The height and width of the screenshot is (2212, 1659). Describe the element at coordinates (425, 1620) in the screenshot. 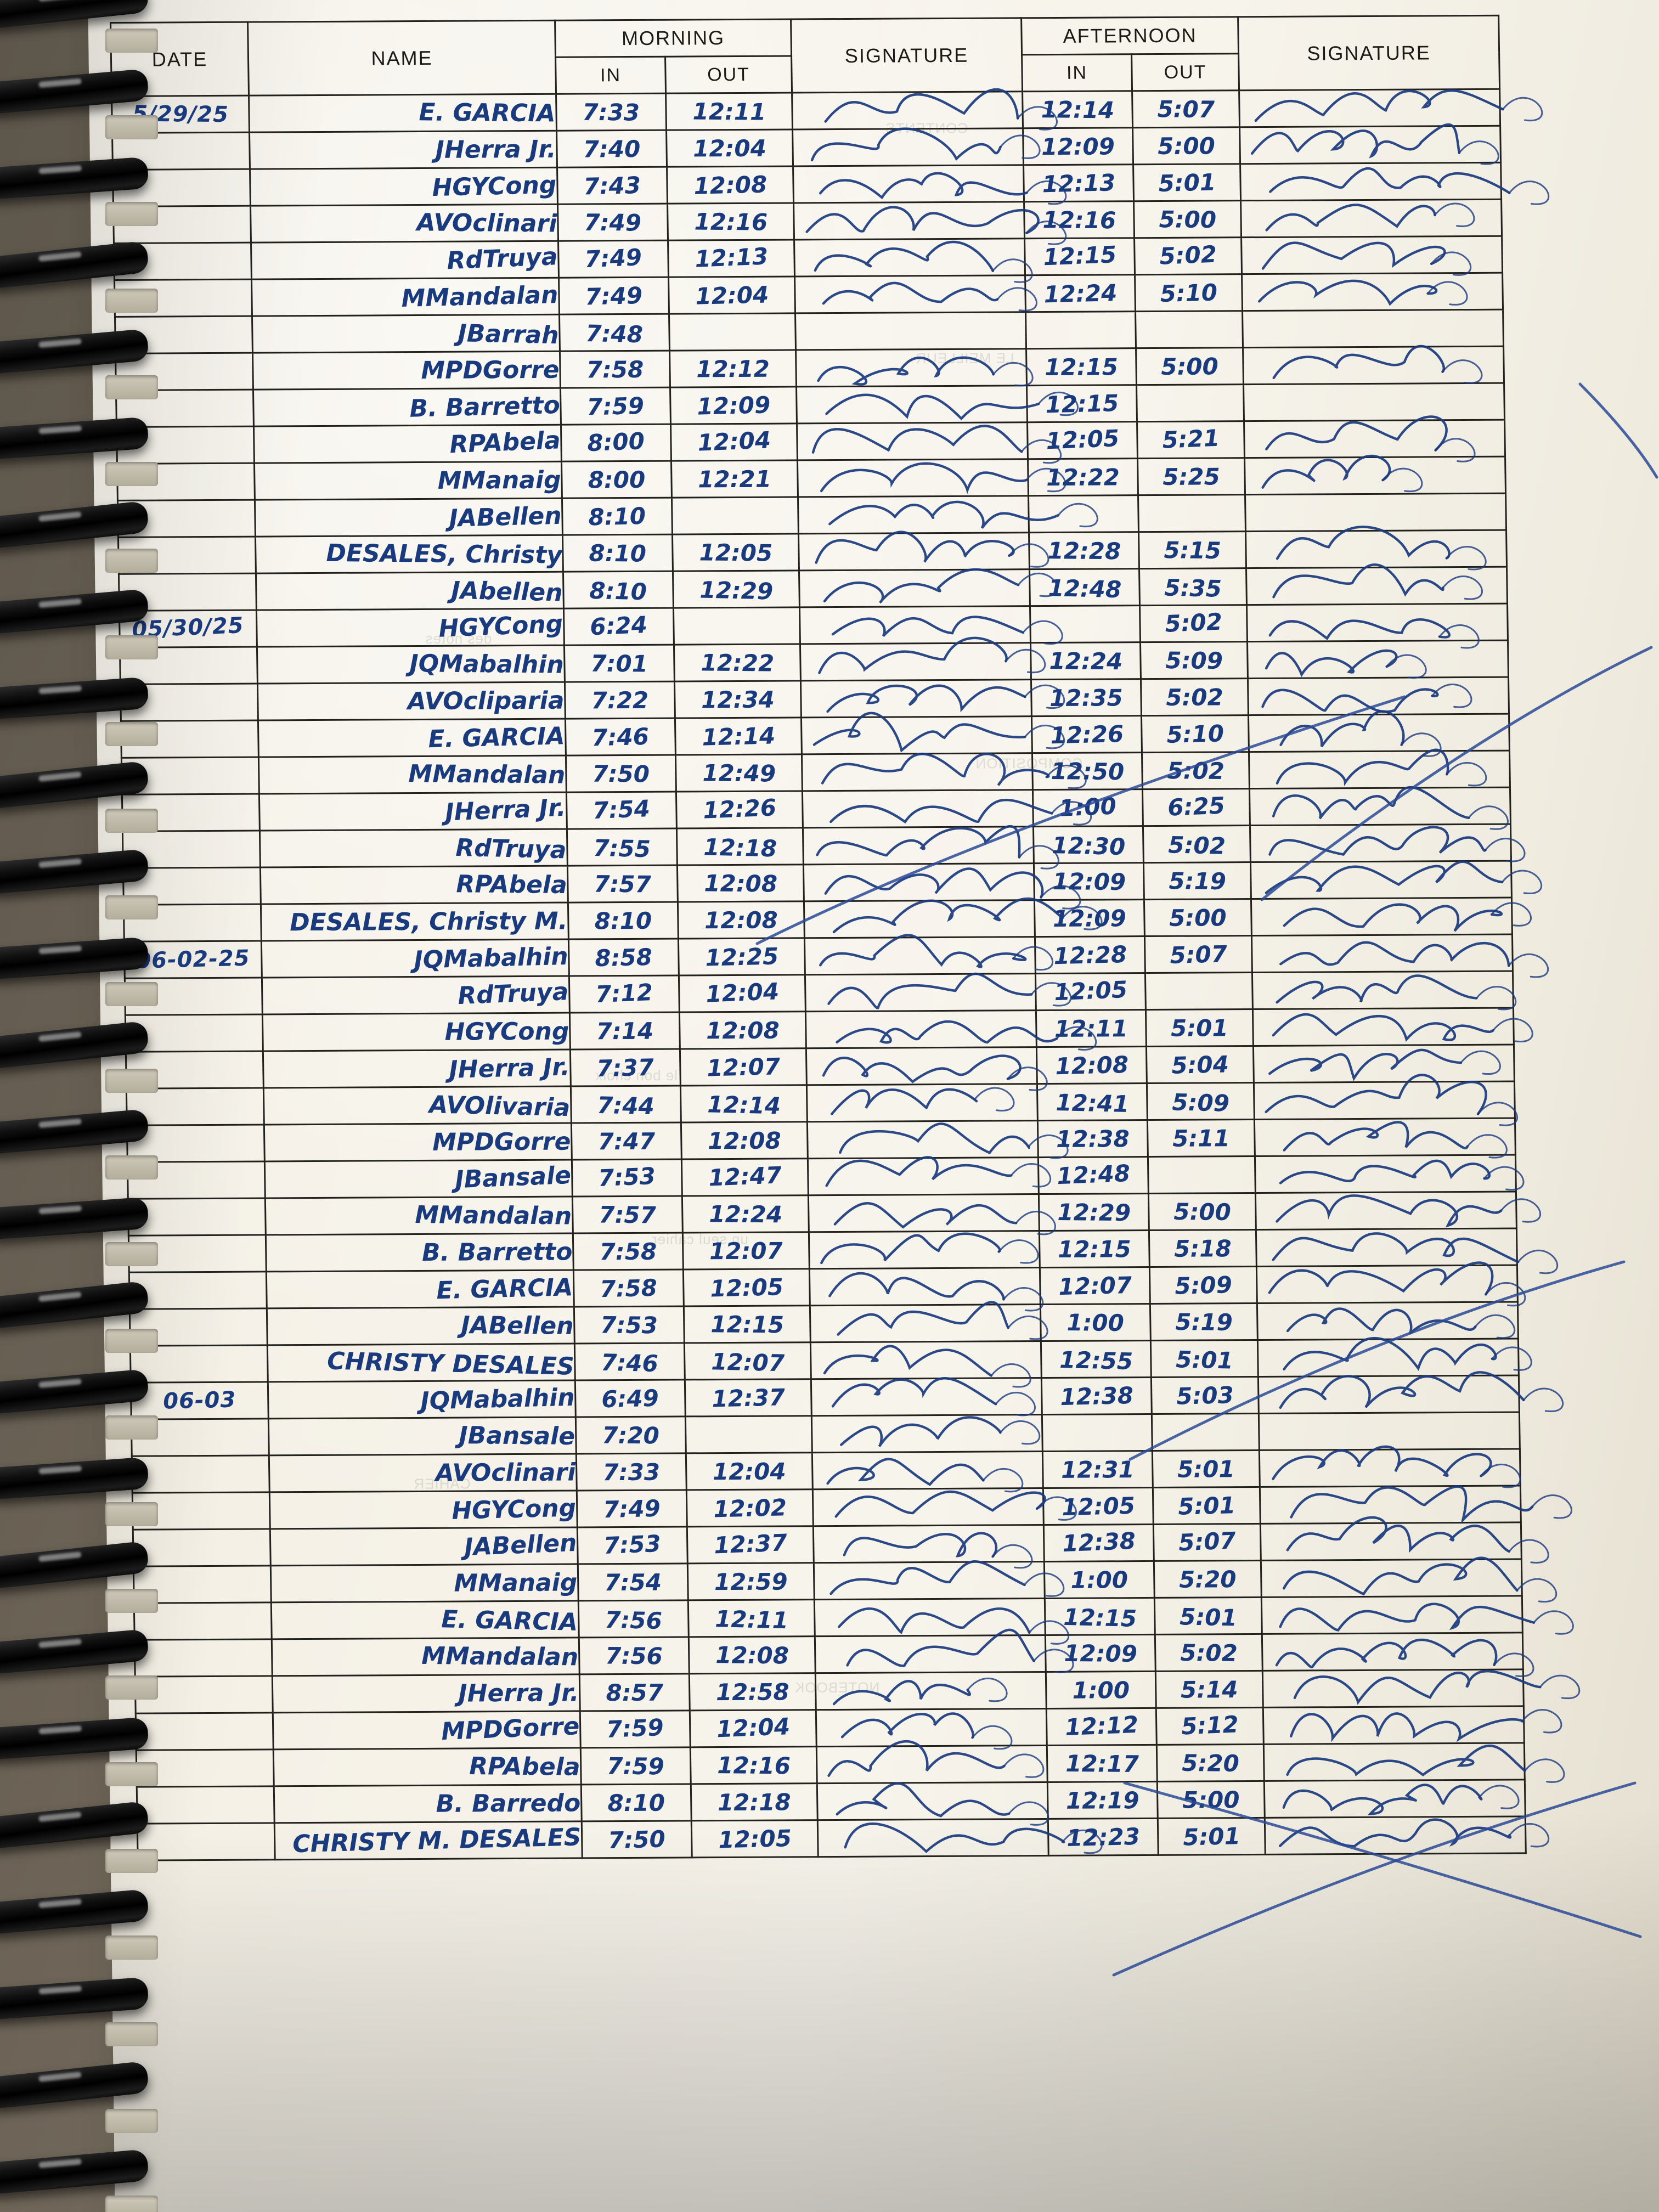

I see `cell-name: E. GARCIA` at that location.